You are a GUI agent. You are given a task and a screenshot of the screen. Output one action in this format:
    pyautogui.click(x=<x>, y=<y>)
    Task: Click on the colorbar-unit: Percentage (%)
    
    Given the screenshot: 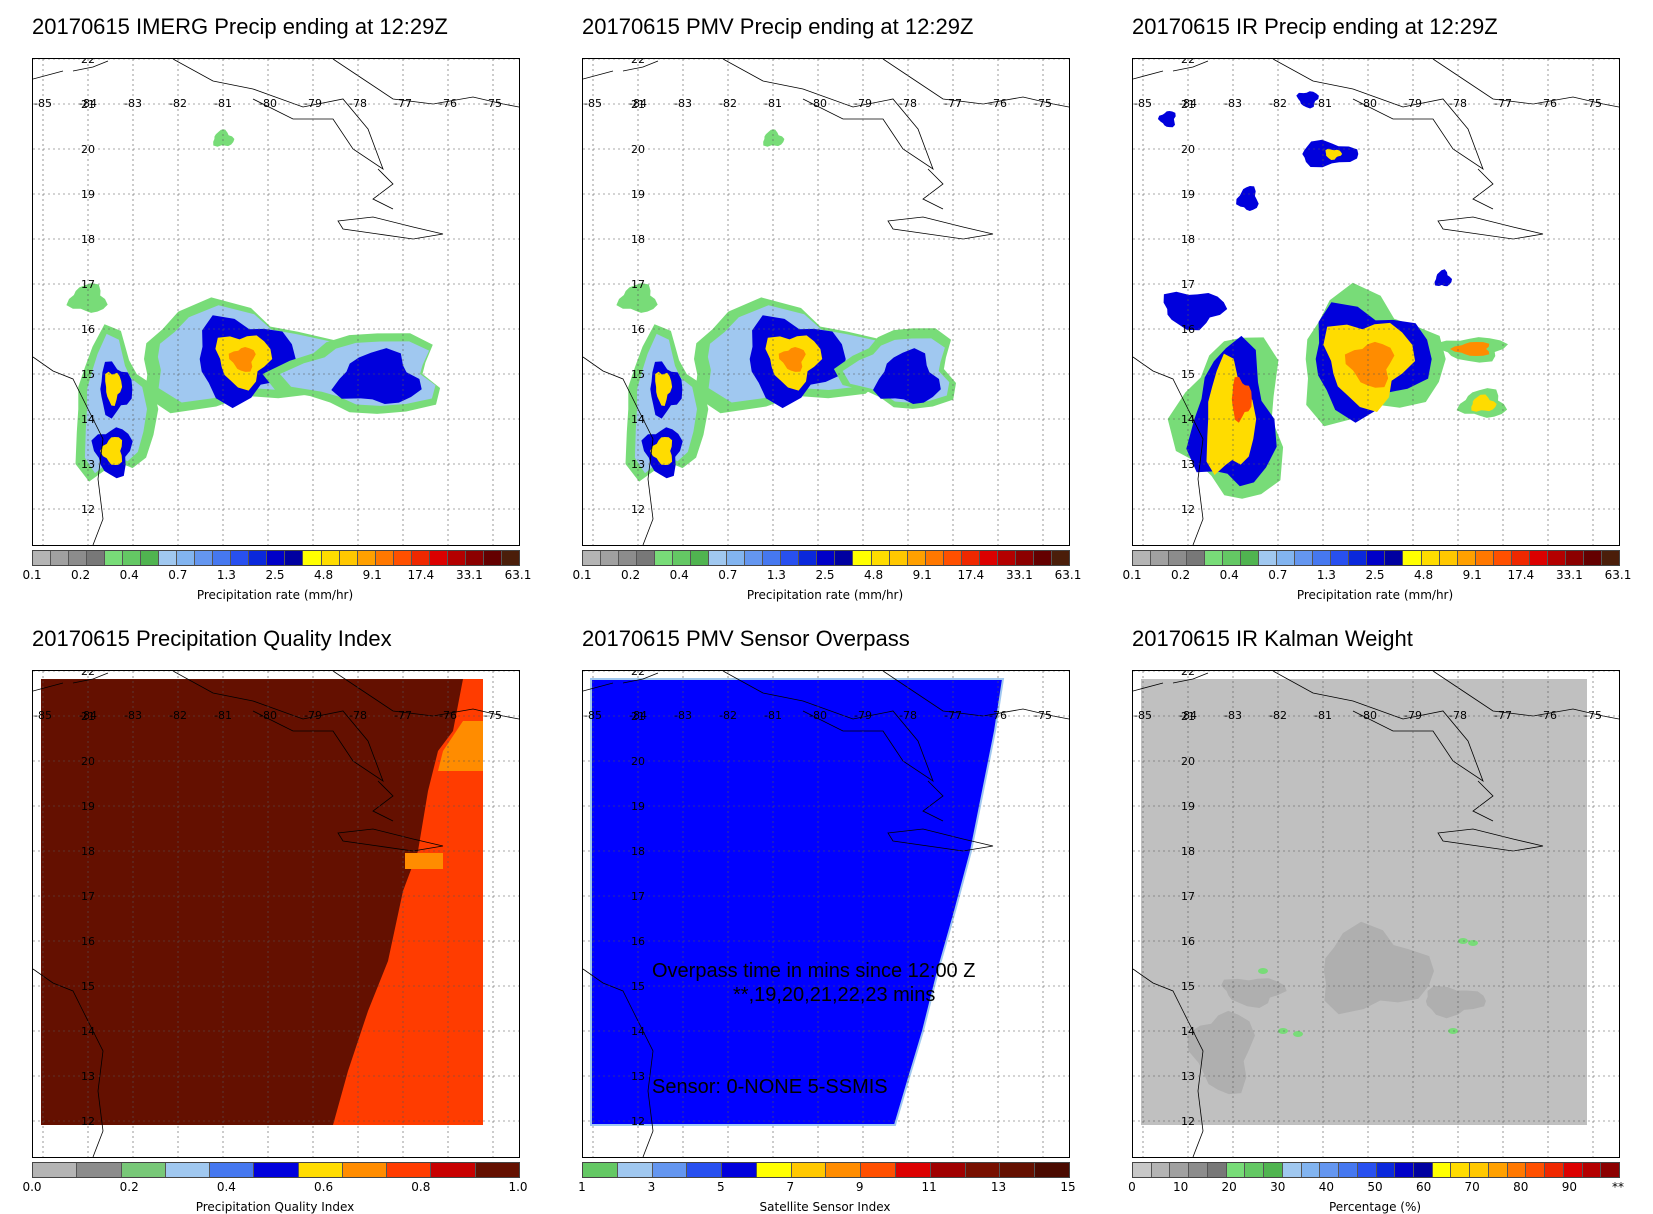 What is the action you would take?
    pyautogui.click(x=1375, y=1207)
    